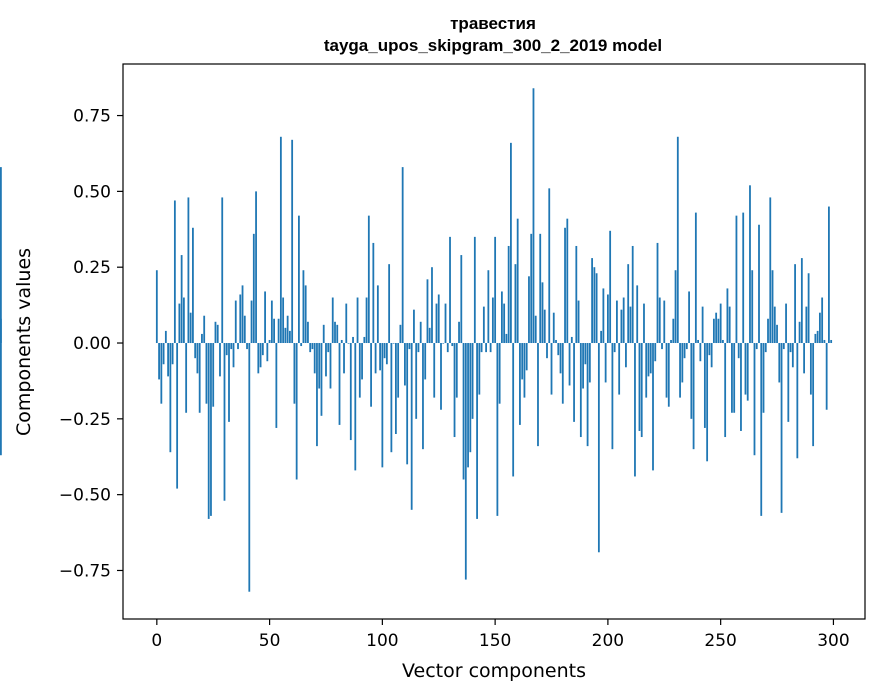  Describe the element at coordinates (85, 420) in the screenshot. I see `y-tick-label: −0.25` at that location.